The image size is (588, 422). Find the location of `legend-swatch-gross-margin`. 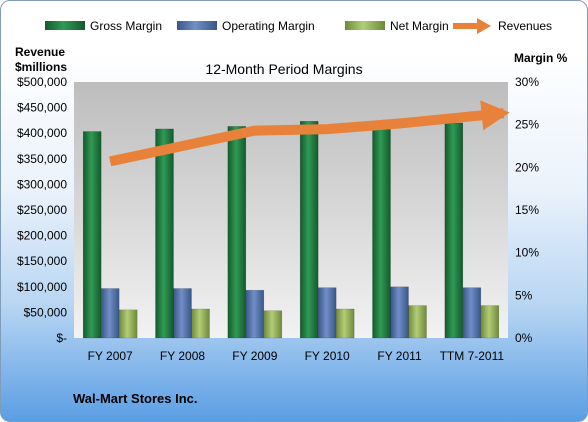

legend-swatch-gross-margin is located at coordinates (65, 25).